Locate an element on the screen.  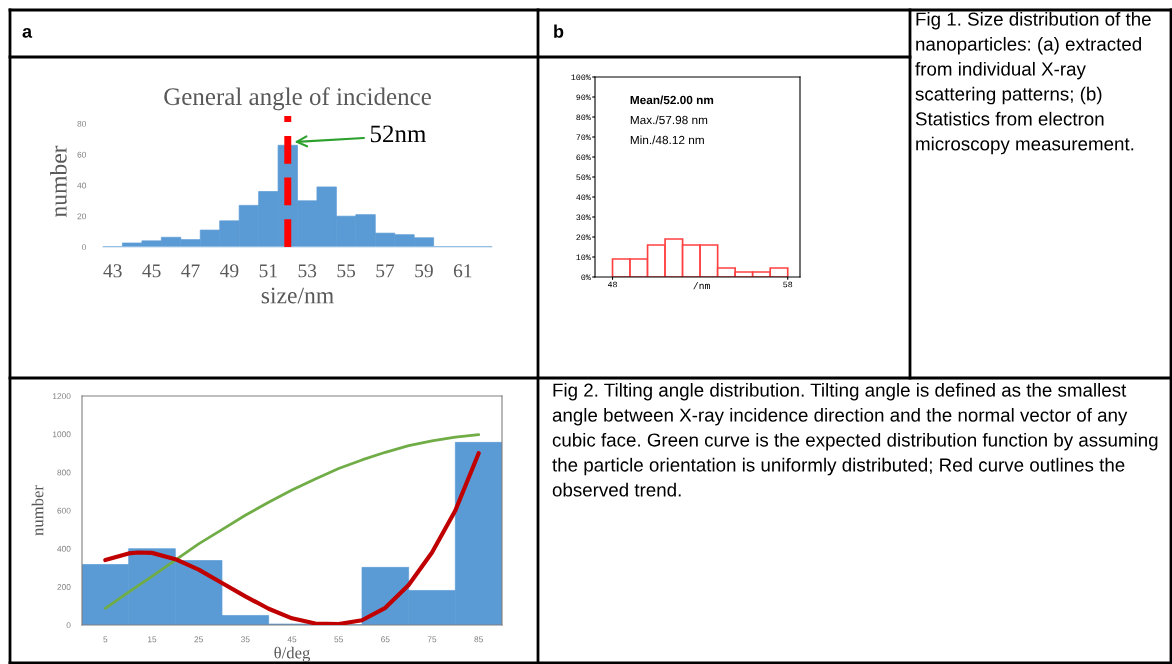
caption: Fig 1. Size distribution of the nanoparticles: (a) extracted from individual X-ray scattering patterns; (b) Statistics from electron microscopy measurement. is located at coordinates (1033, 83).